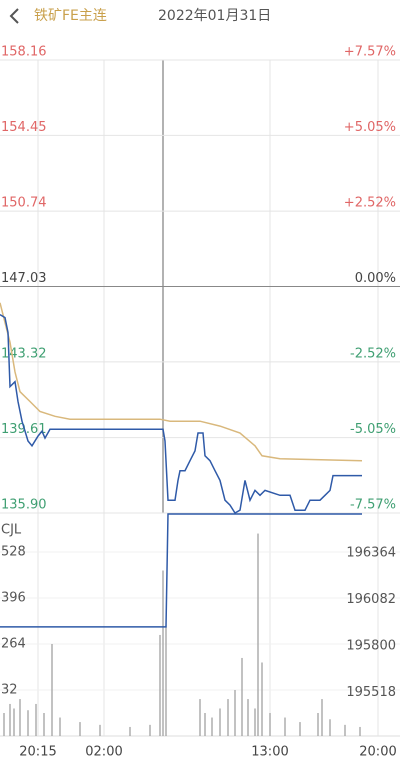 The image size is (400, 768). Describe the element at coordinates (24, 127) in the screenshot. I see `y-tick-label: 154.45` at that location.